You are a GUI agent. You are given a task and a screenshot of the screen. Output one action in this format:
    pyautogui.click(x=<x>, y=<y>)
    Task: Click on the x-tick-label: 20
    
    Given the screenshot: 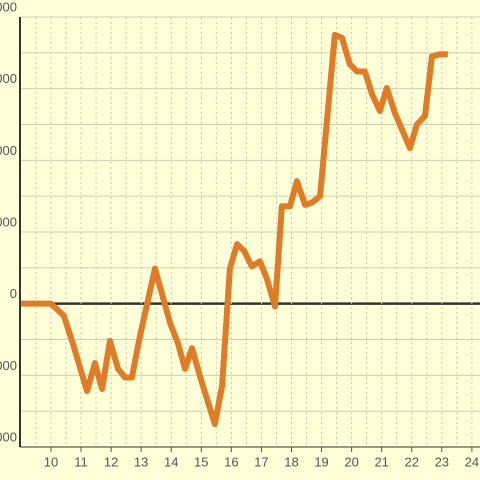 What is the action you would take?
    pyautogui.click(x=351, y=461)
    